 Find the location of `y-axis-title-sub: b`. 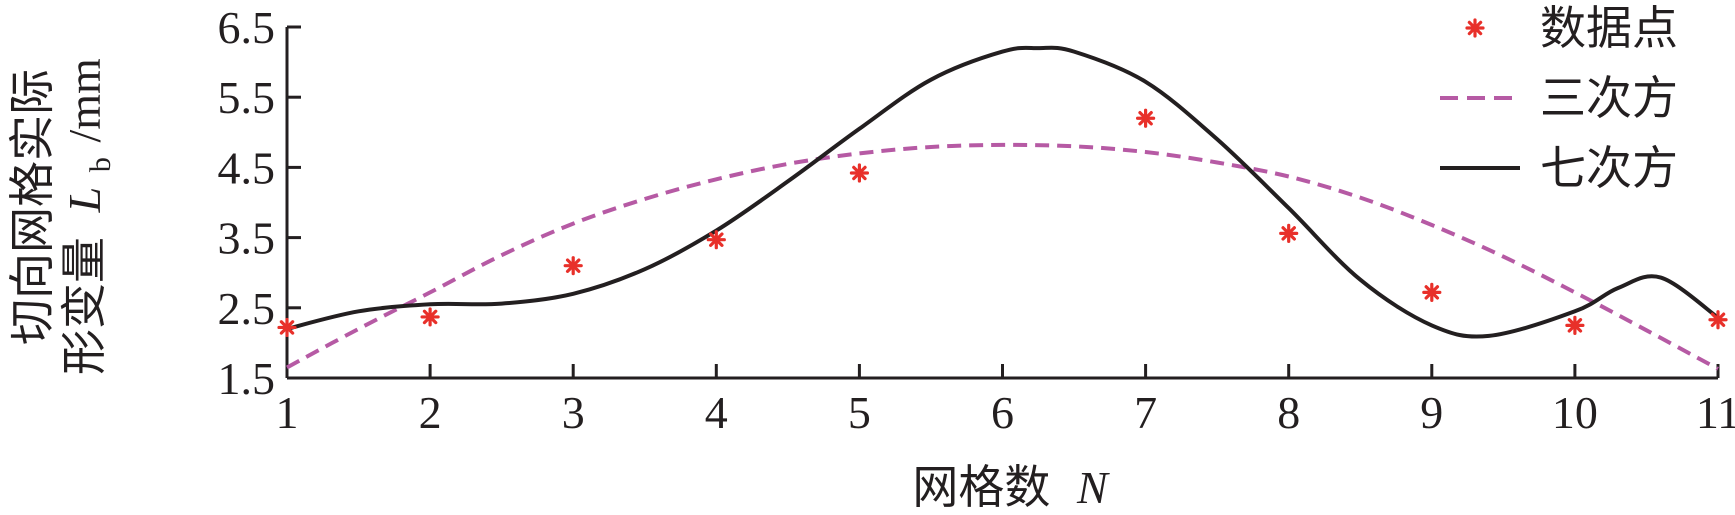

y-axis-title-sub: b is located at coordinates (100, 164).